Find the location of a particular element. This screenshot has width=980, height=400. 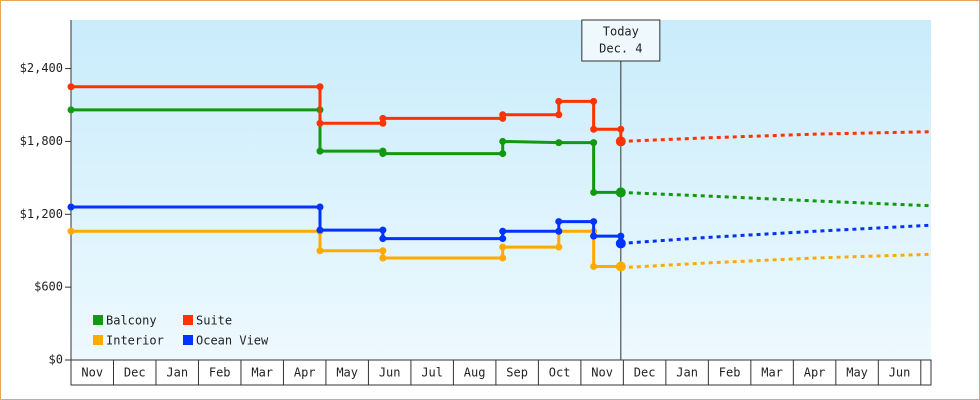

x-tick-label: Aug is located at coordinates (475, 373).